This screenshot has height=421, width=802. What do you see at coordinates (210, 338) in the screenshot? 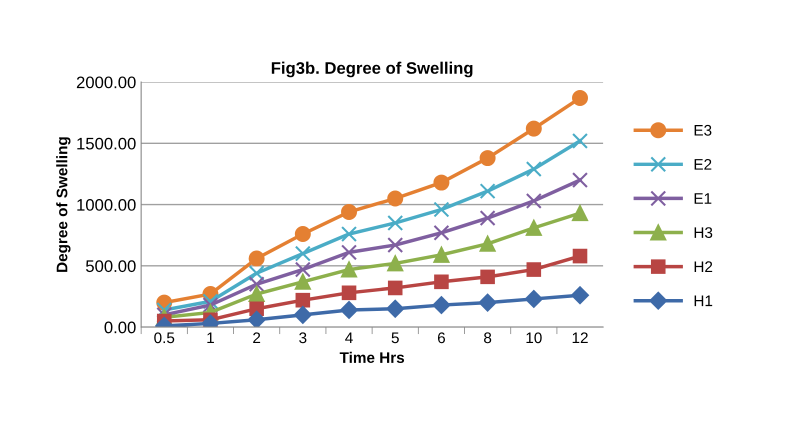
I see `x-tick-label: 1` at bounding box center [210, 338].